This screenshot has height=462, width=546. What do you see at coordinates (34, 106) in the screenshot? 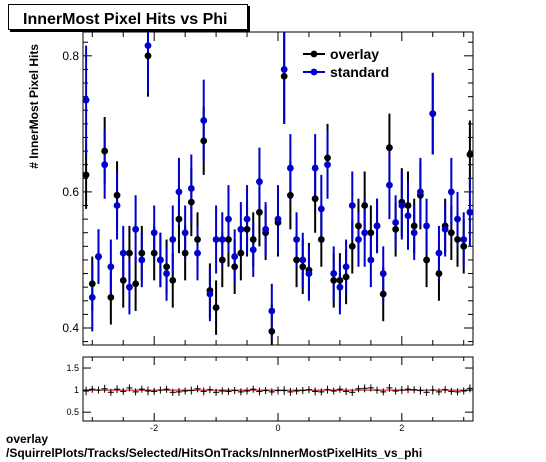
I see `y-axis-label: # InnerMost Pixel Hits` at bounding box center [34, 106].